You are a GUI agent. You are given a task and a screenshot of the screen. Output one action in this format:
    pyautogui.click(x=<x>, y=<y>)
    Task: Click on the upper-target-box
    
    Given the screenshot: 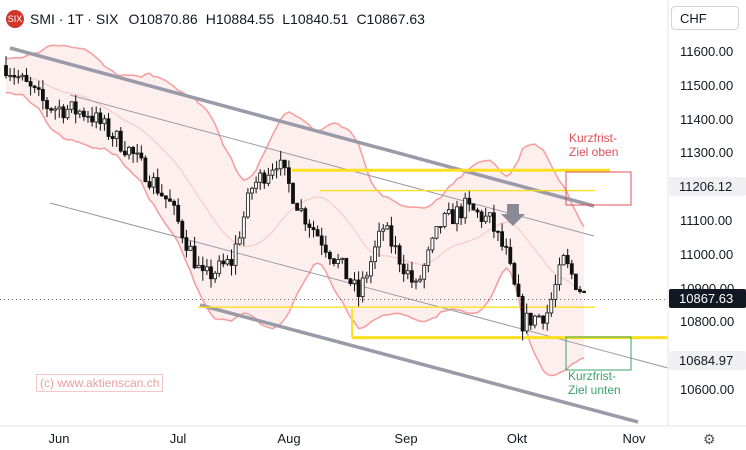 What is the action you would take?
    pyautogui.click(x=598, y=188)
    